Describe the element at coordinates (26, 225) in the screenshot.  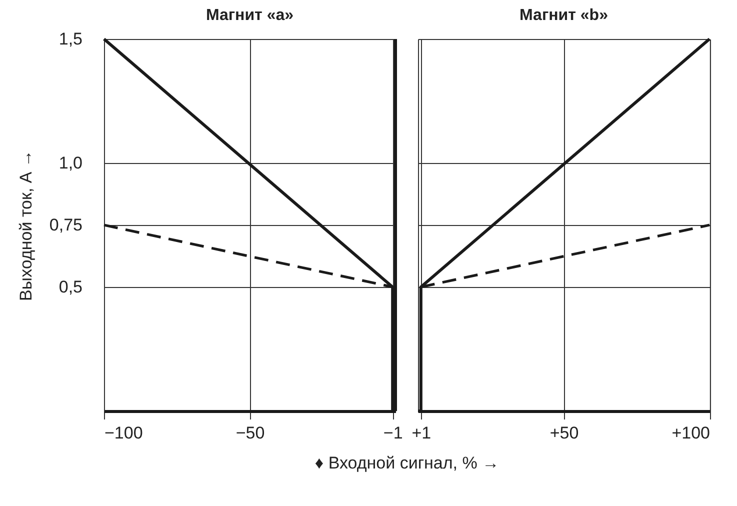
I see `y-axis-title: Выходной ток, А →` at that location.